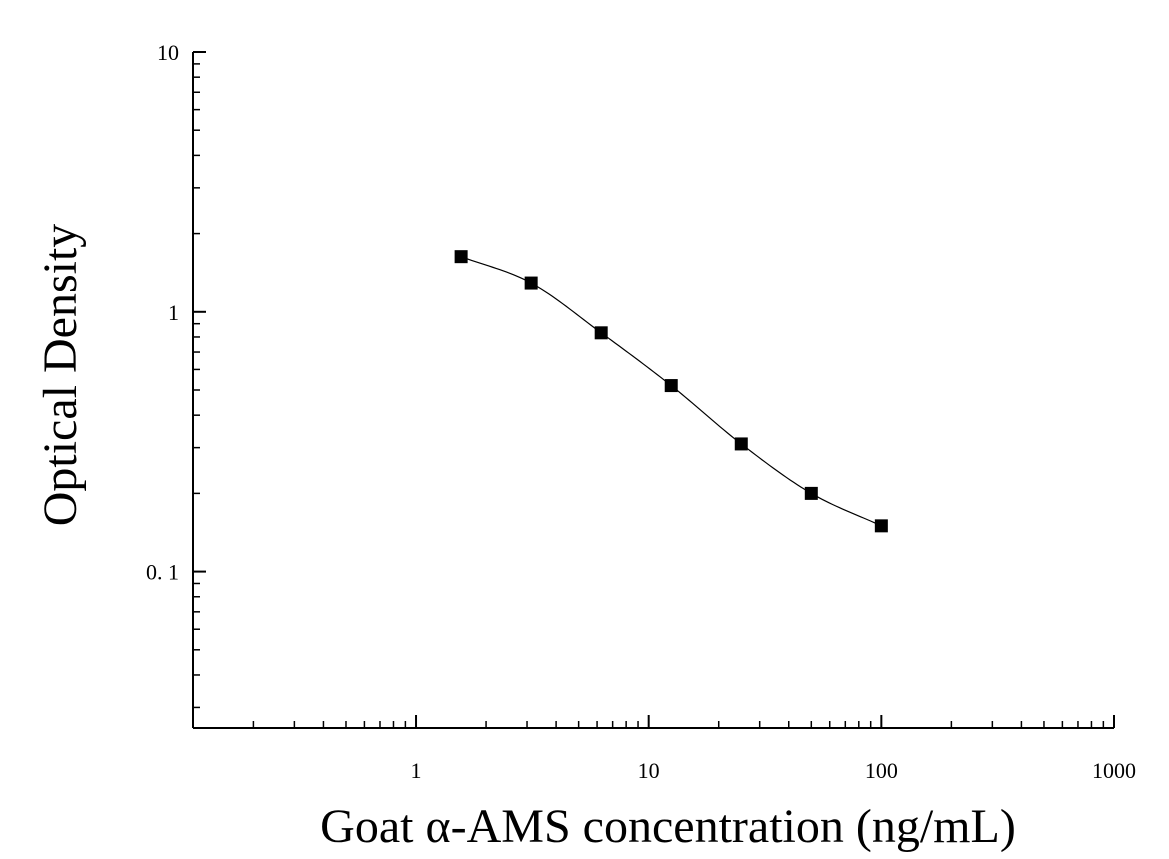  I want to click on x-tick-label: 100, so click(881, 770).